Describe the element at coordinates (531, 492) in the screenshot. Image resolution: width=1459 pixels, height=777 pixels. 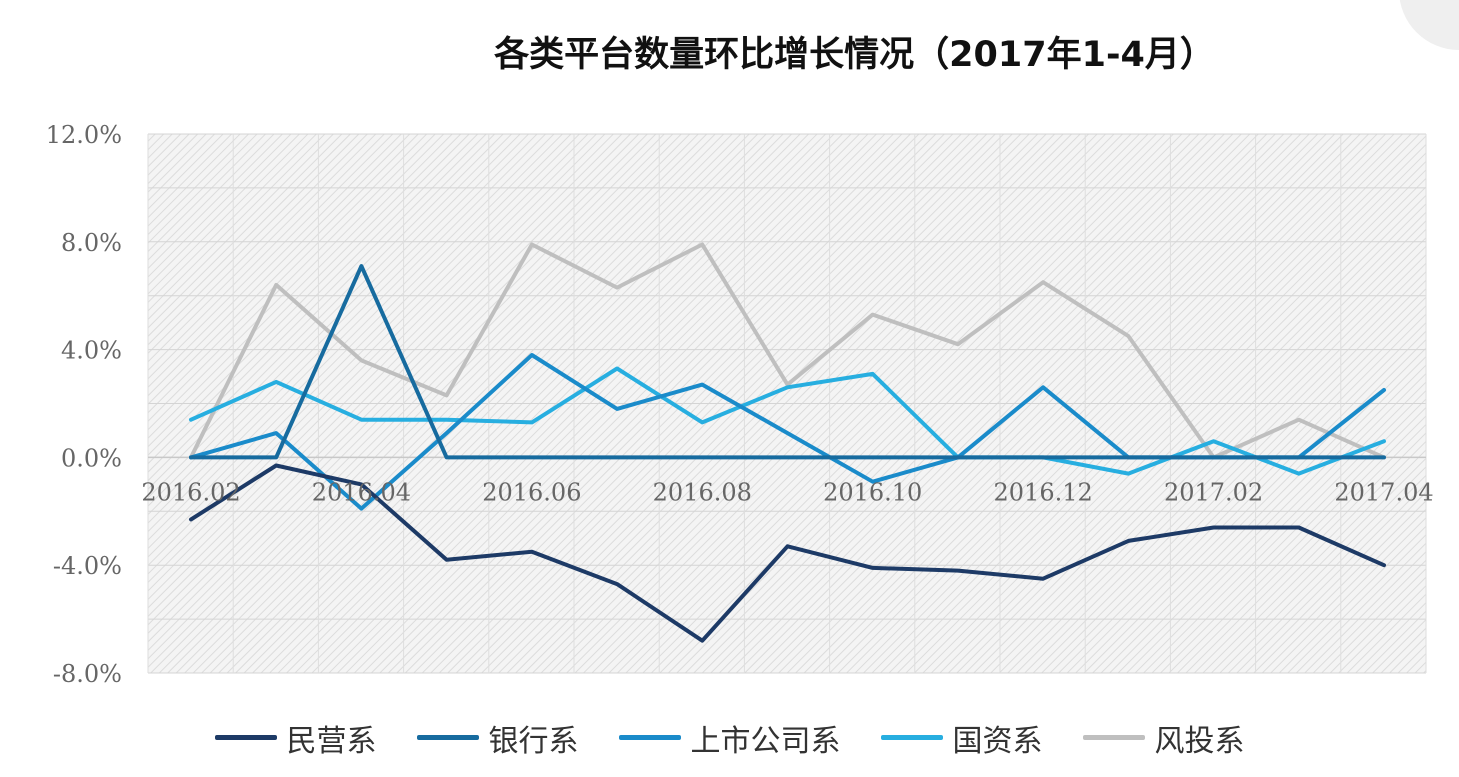
I see `x-tick-label: 2016.06` at that location.